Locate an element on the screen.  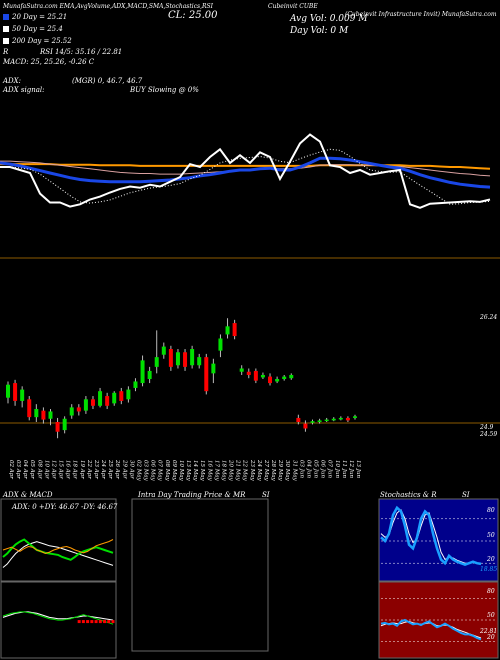
ema50-swatch is located at coordinates (6, 29).